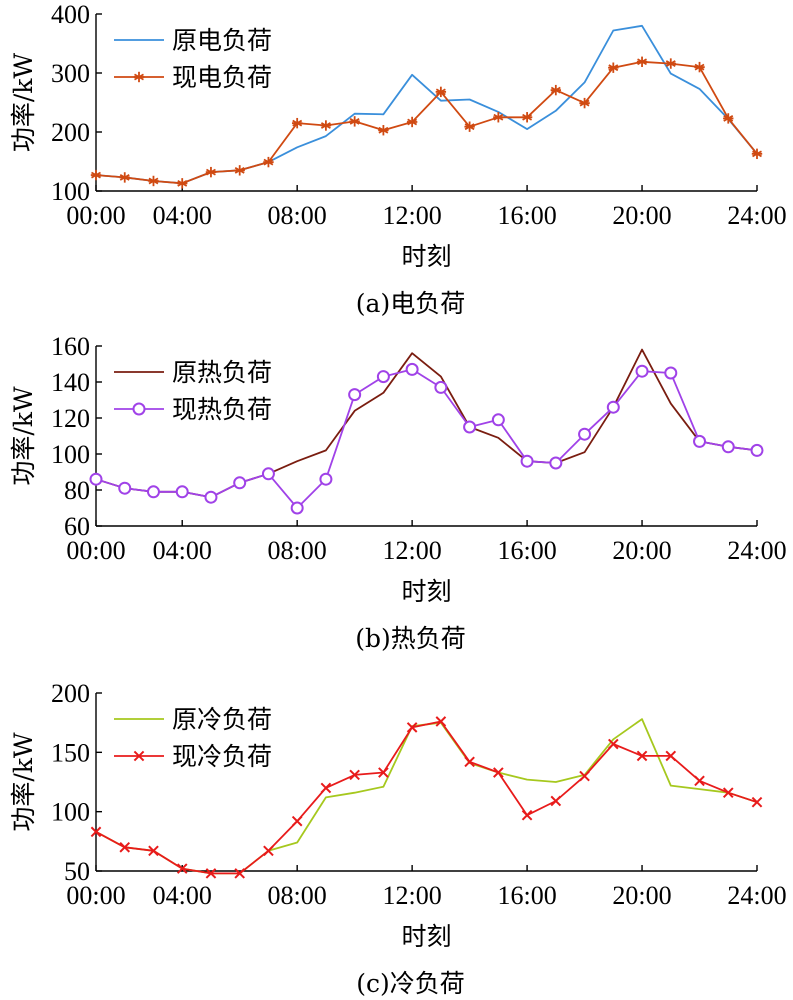 The image size is (793, 1000). Describe the element at coordinates (222, 409) in the screenshot. I see `legend-label: 现热负荷` at that location.